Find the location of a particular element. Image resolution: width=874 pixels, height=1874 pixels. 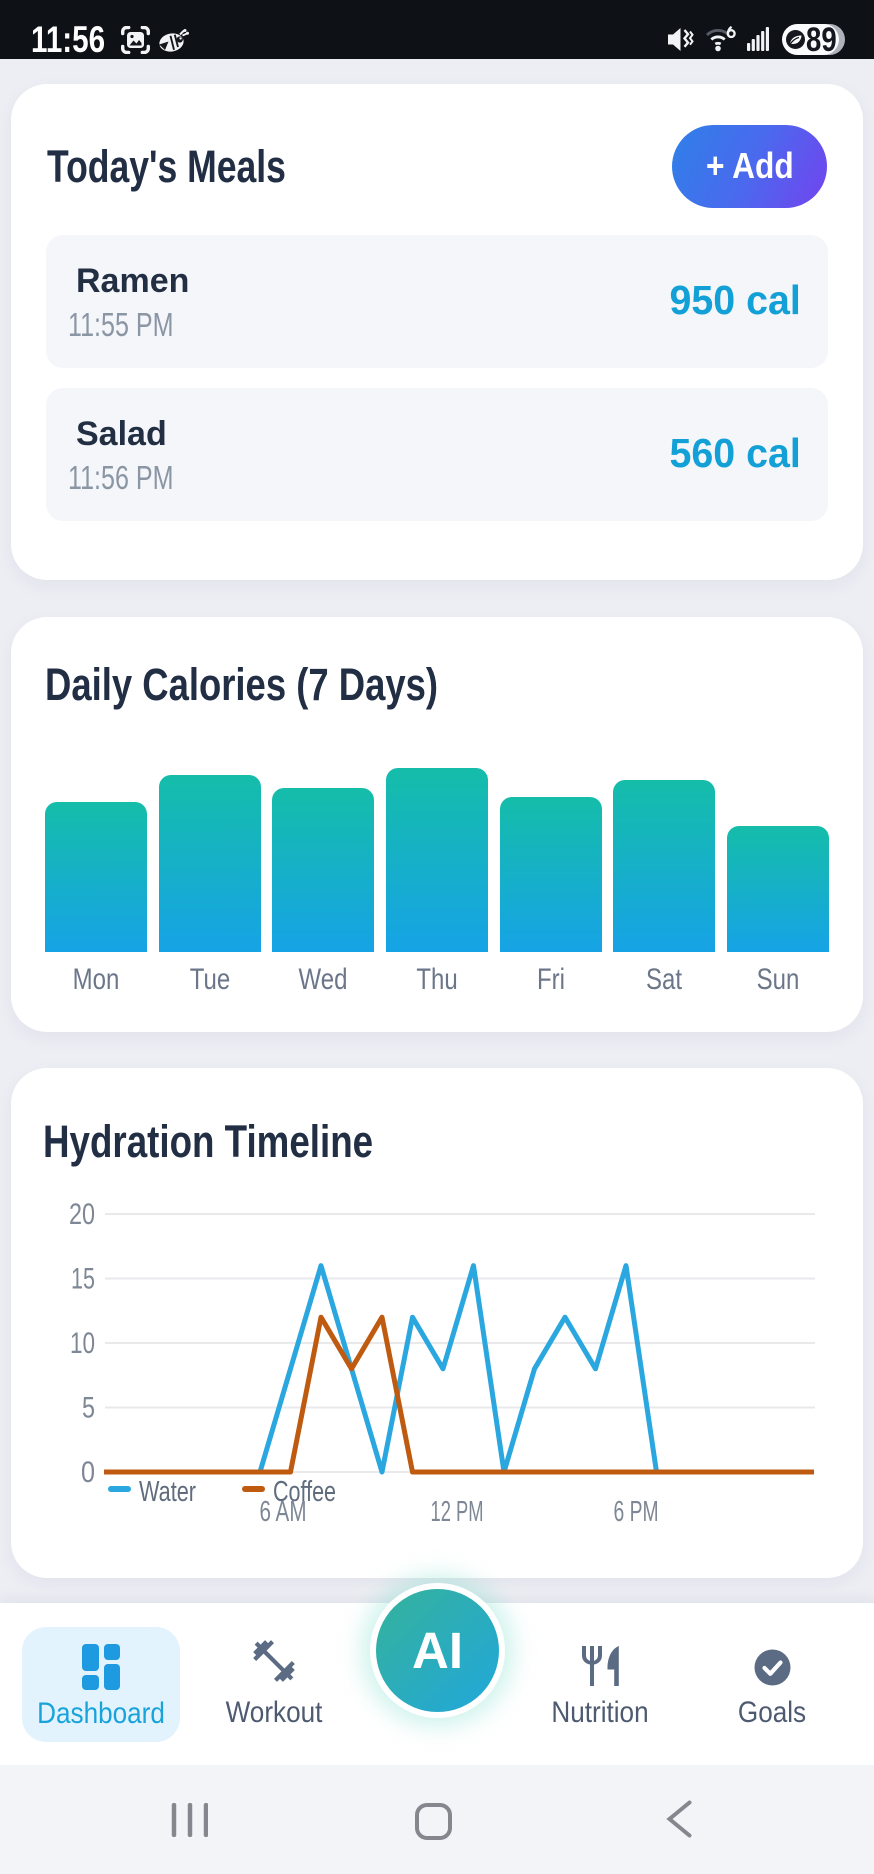

svg-text: 0 is located at coordinates (88, 1472).